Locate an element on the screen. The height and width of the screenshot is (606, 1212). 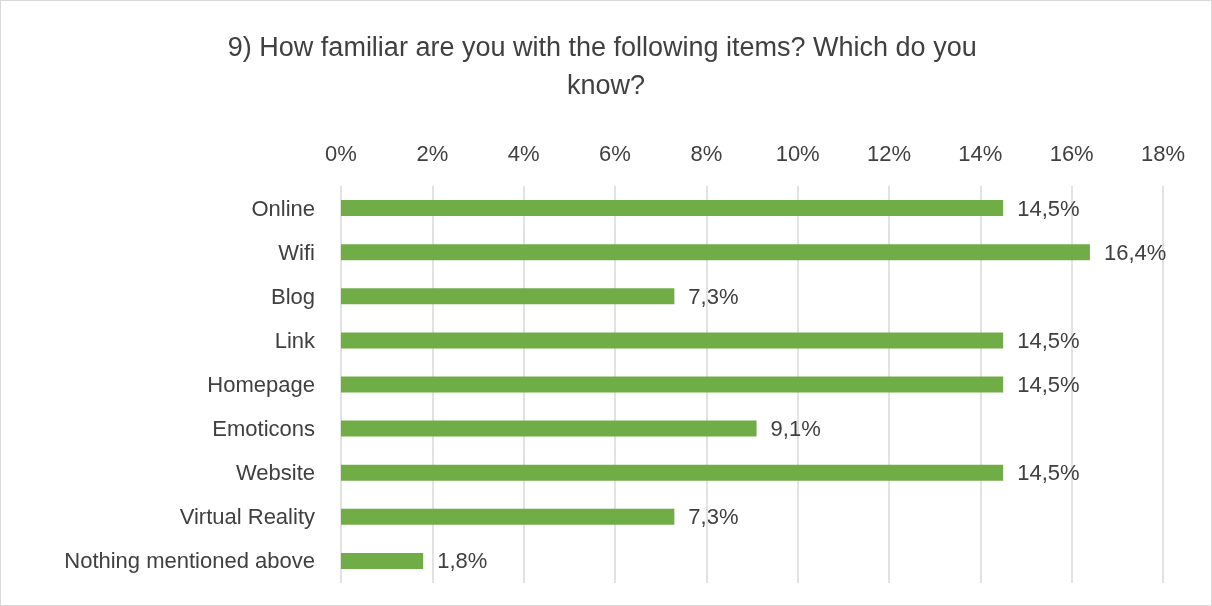
y-tick-label: Link is located at coordinates (295, 340).